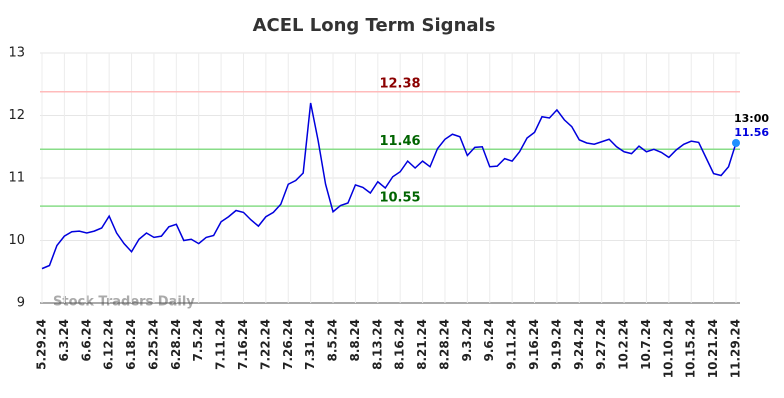 Image resolution: width=784 pixels, height=398 pixels. Describe the element at coordinates (512, 344) in the screenshot. I see `x-tick-label: 9.11.24` at that location.